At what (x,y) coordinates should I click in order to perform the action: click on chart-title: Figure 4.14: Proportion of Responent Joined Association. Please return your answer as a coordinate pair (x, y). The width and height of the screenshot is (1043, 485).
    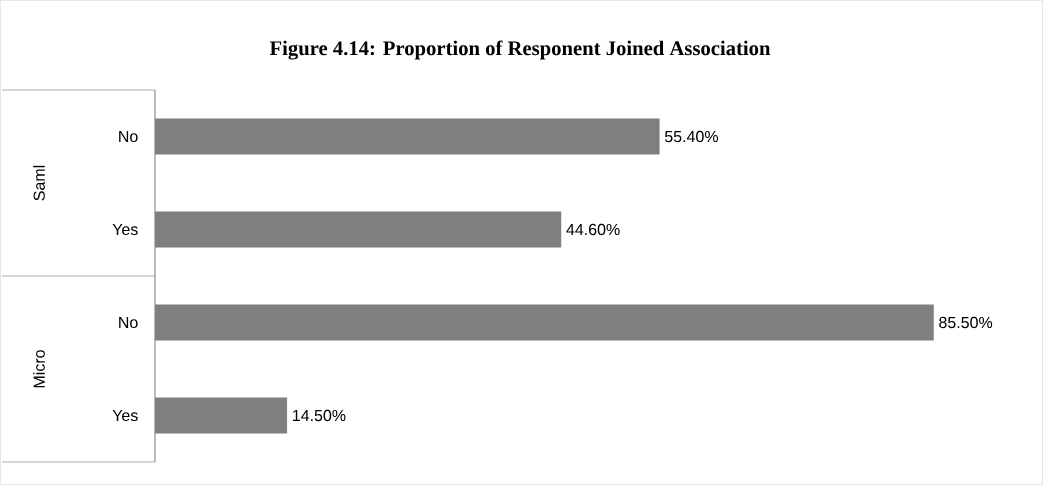
    Looking at the image, I should click on (520, 50).